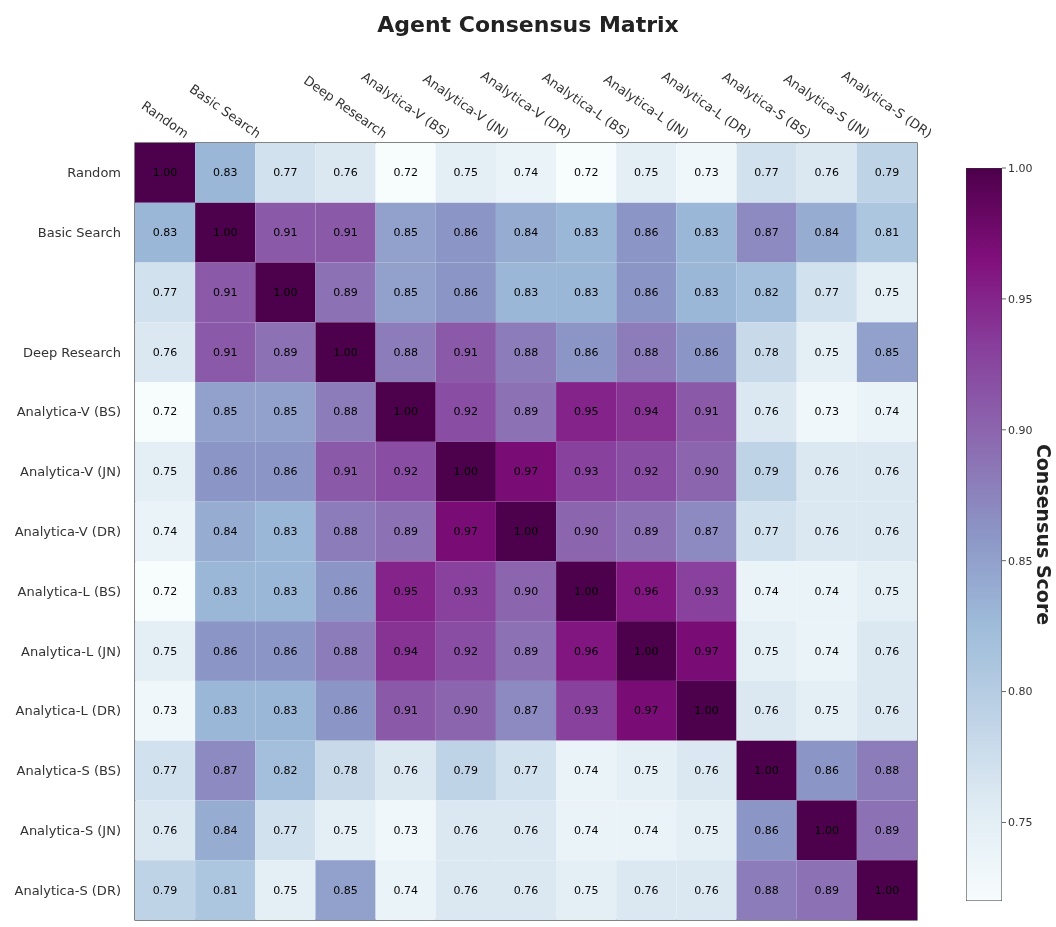 Image resolution: width=1056 pixels, height=927 pixels. Describe the element at coordinates (70, 830) in the screenshot. I see `y-tick-label: Analytica-S (JN)` at that location.